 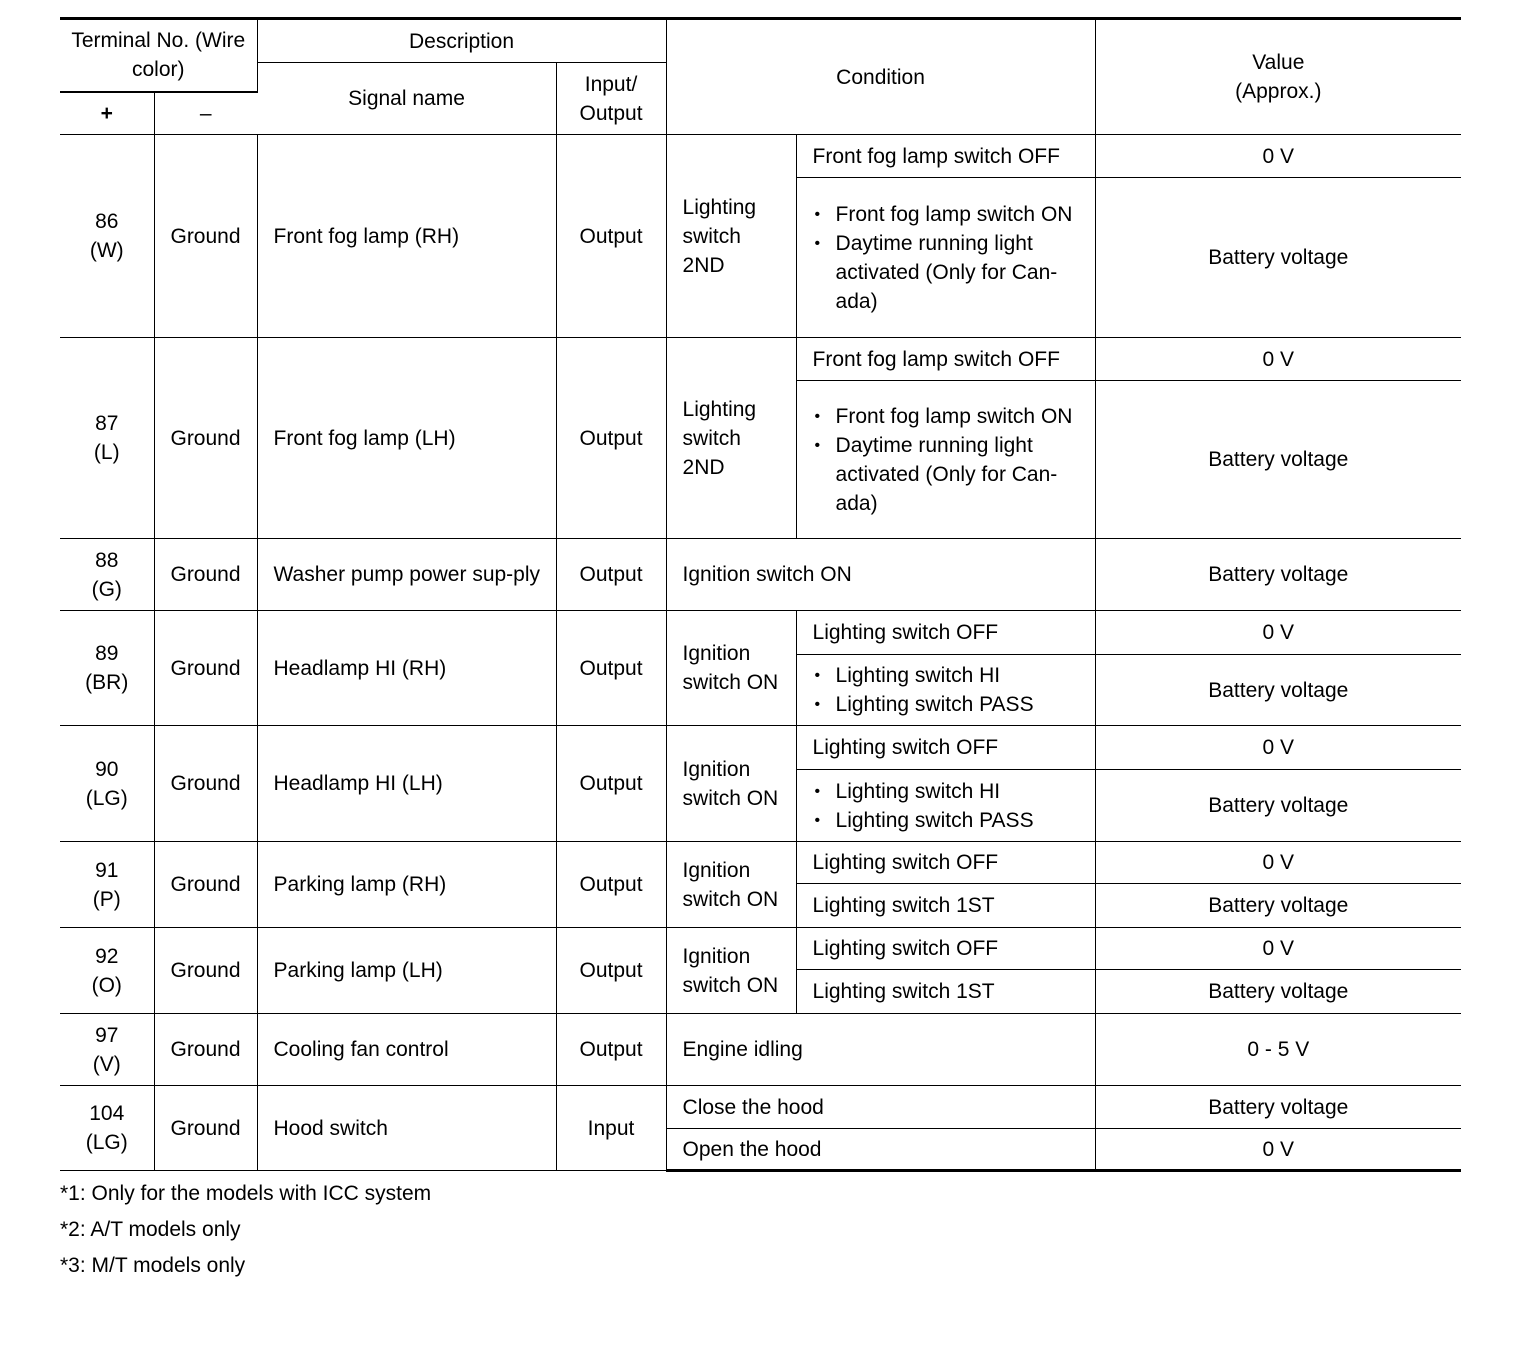 What do you see at coordinates (107, 783) in the screenshot?
I see `terminal-plus: 90 (LG)` at bounding box center [107, 783].